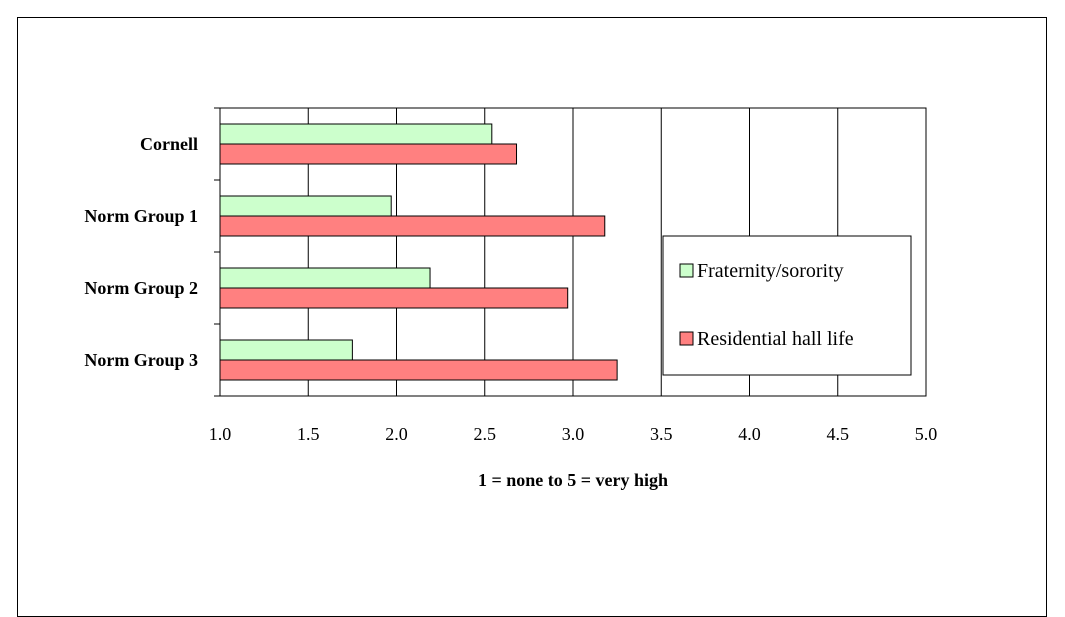 This screenshot has height=617, width=1065. What do you see at coordinates (775, 339) in the screenshot?
I see `legend-label-residential: Residential hall life` at bounding box center [775, 339].